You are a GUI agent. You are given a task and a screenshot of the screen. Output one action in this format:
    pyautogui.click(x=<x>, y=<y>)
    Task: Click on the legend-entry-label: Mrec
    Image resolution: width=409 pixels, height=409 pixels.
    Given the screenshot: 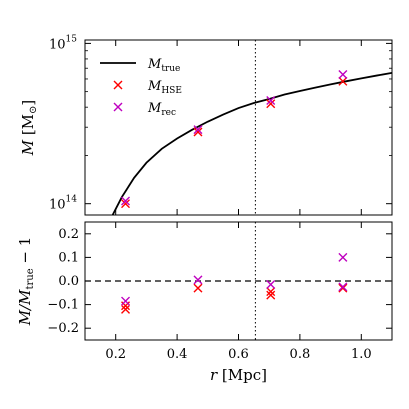 What is the action you would take?
    pyautogui.click(x=161, y=109)
    